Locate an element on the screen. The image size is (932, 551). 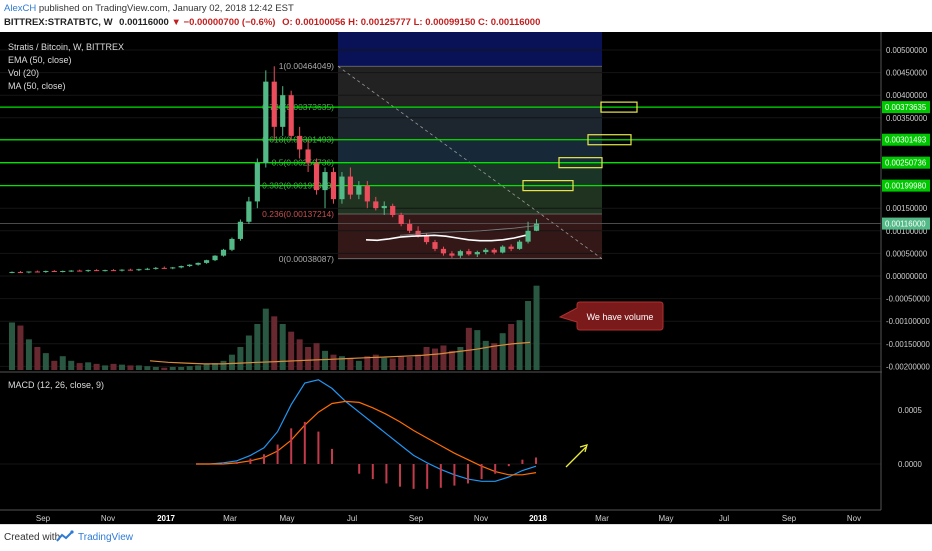
tradingview-logo-icon is located at coordinates (65, 536).